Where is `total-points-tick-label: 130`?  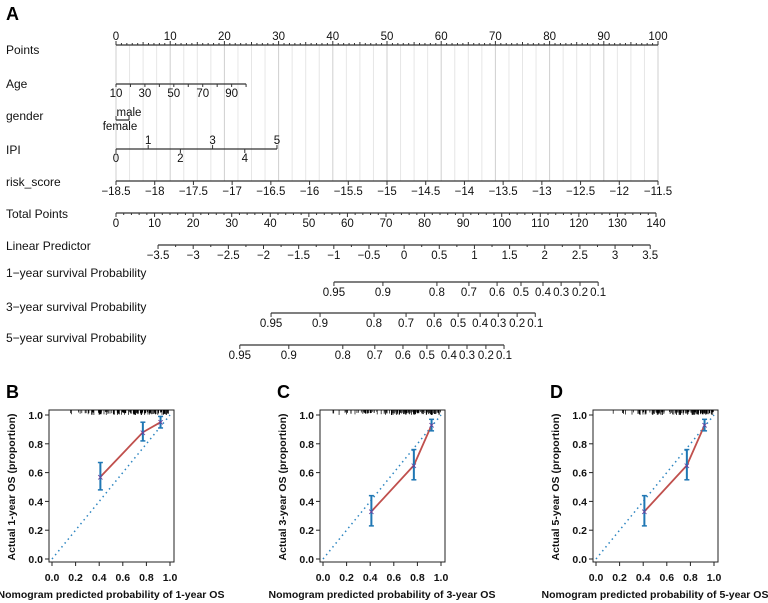
total-points-tick-label: 130 is located at coordinates (617, 224).